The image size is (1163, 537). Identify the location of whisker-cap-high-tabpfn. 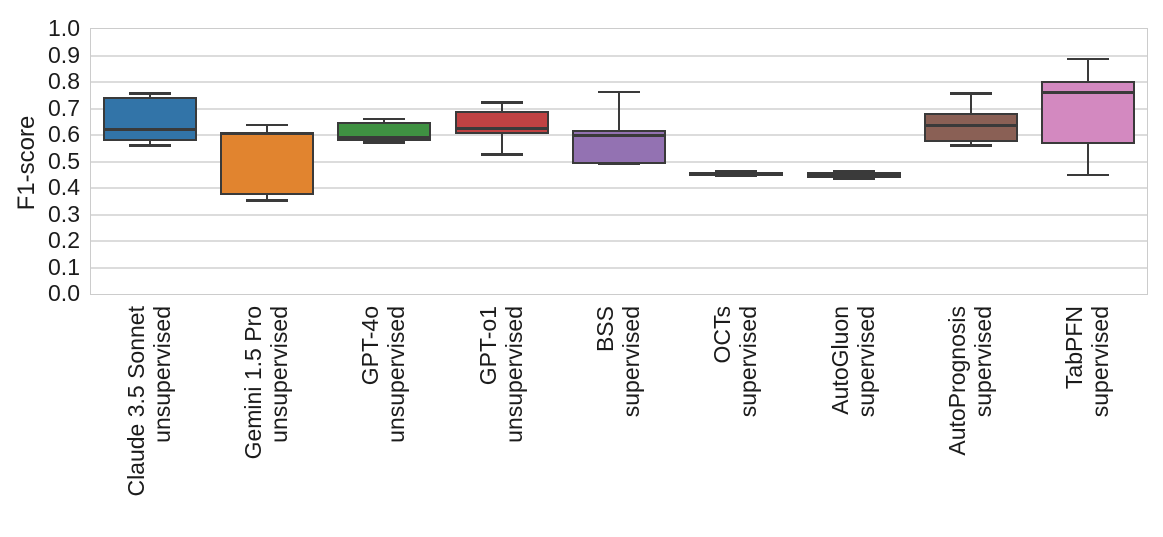
(1088, 59).